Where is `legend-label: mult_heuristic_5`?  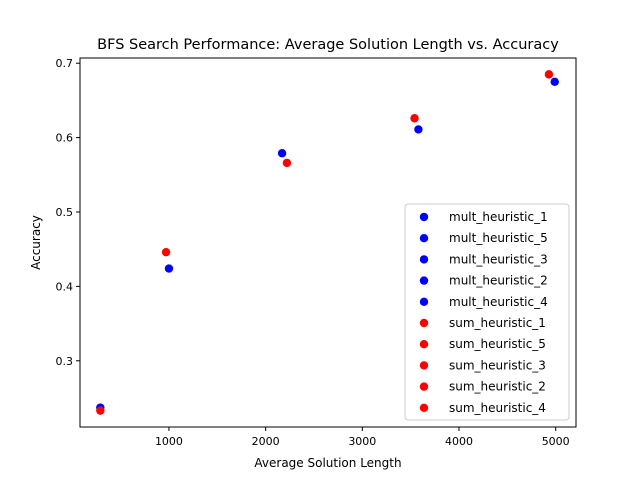 legend-label: mult_heuristic_5 is located at coordinates (498, 238).